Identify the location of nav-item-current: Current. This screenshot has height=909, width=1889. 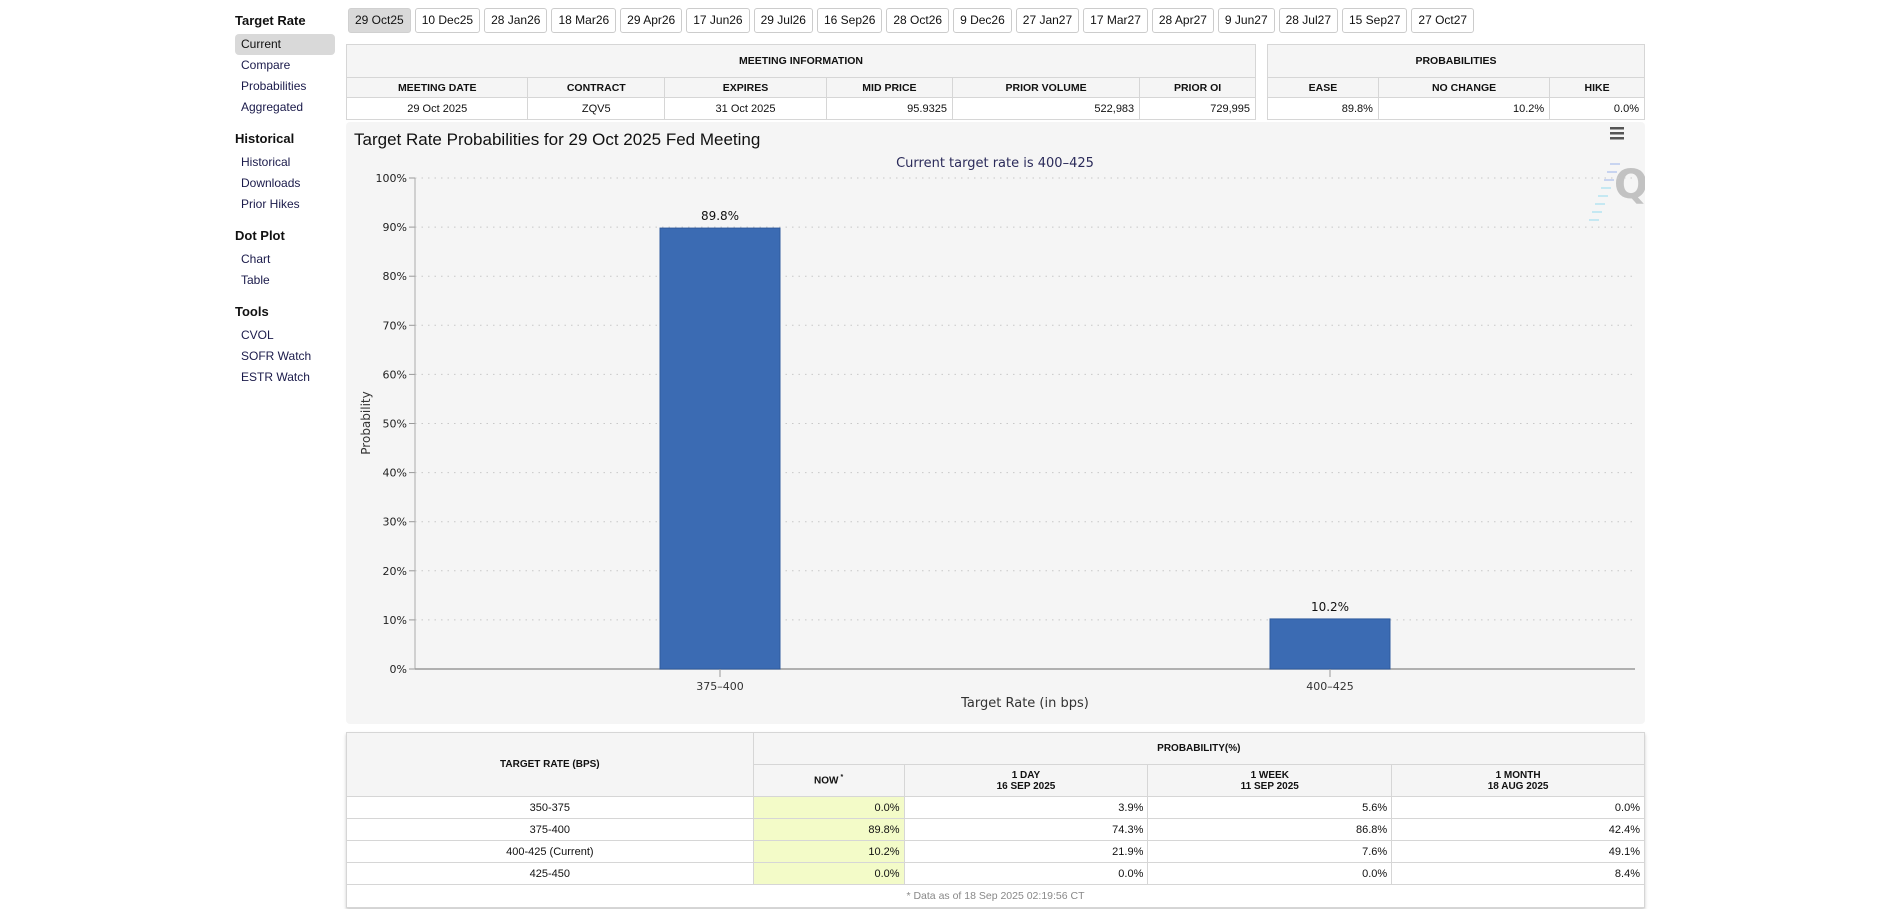
(285, 44).